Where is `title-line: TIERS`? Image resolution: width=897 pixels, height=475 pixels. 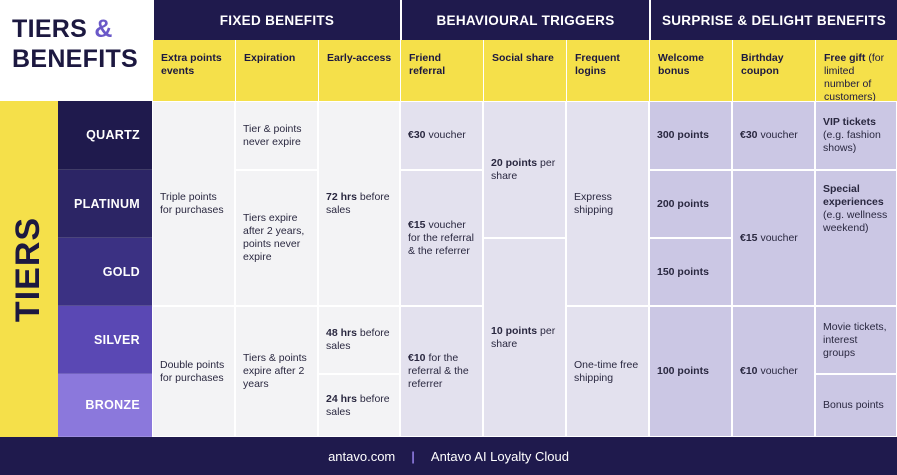 title-line: TIERS is located at coordinates (50, 29).